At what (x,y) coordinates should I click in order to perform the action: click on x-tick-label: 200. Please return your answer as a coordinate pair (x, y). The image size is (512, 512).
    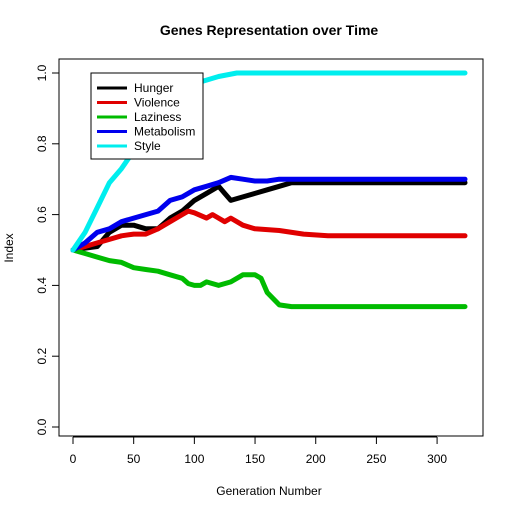
    Looking at the image, I should click on (316, 459).